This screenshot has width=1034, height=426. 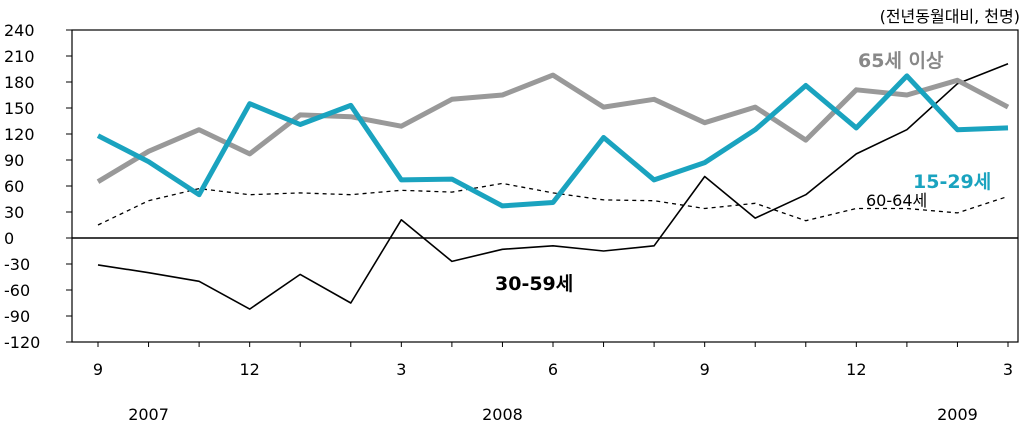 What do you see at coordinates (502, 414) in the screenshot?
I see `year-label: 2008` at bounding box center [502, 414].